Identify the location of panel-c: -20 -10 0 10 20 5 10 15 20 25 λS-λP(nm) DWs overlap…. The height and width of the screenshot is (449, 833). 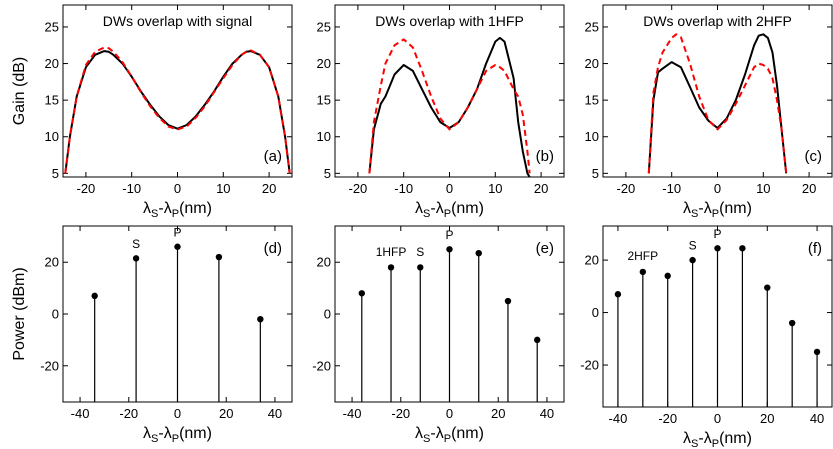
(709, 112).